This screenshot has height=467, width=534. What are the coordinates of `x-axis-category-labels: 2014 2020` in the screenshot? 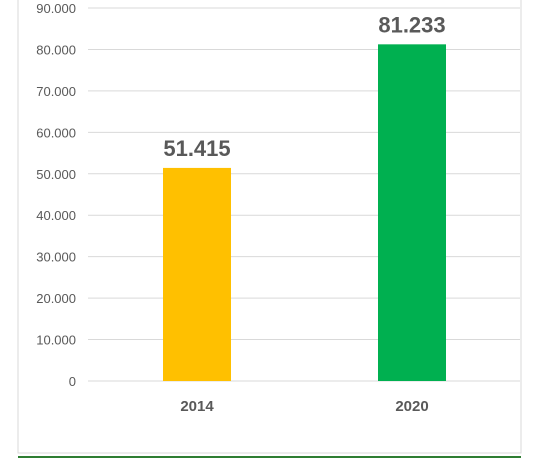 It's located at (304, 406).